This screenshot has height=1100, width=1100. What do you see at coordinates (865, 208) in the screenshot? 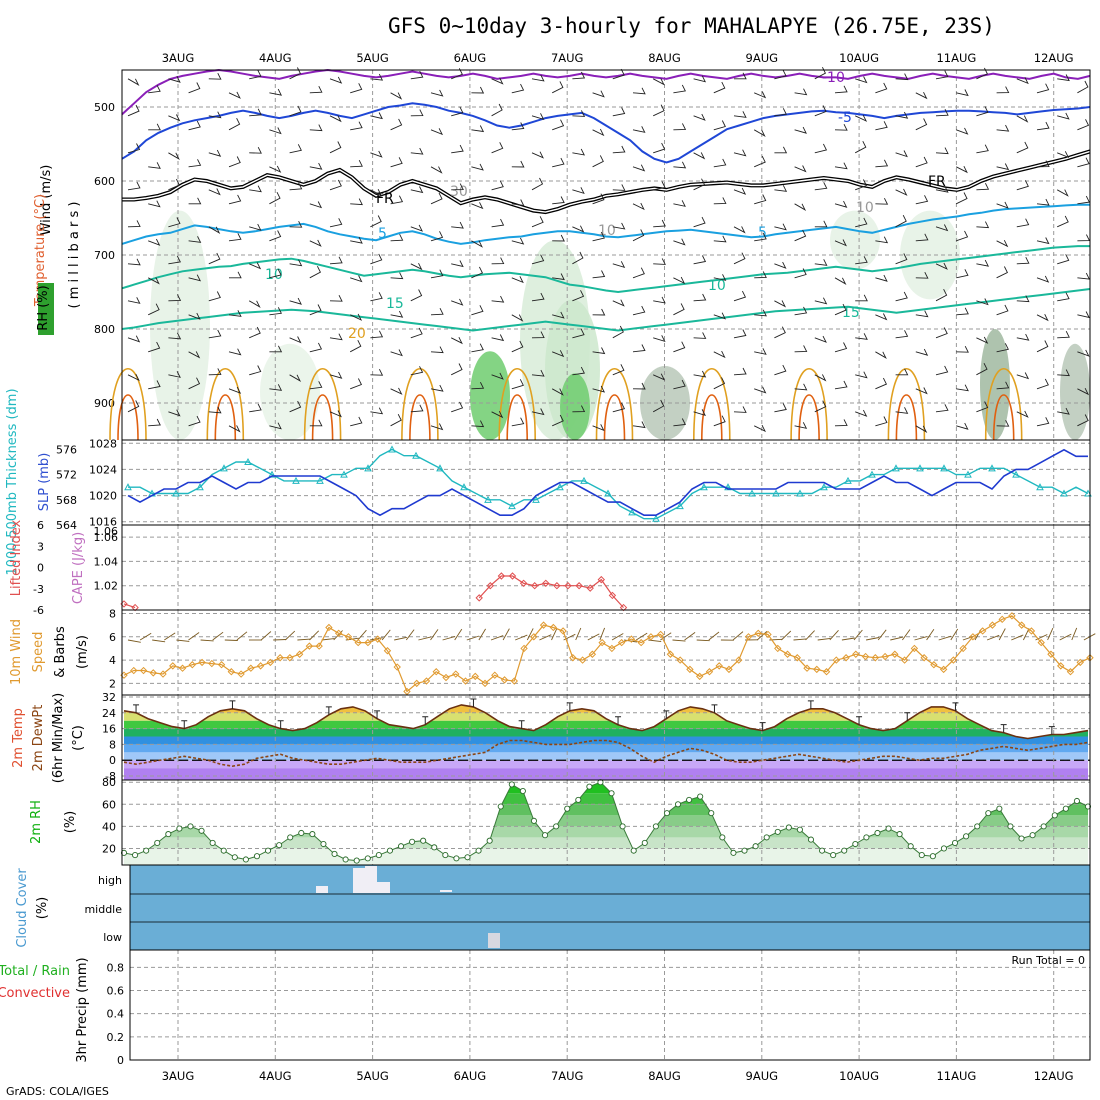
I see `contour-label: 10` at bounding box center [865, 208].